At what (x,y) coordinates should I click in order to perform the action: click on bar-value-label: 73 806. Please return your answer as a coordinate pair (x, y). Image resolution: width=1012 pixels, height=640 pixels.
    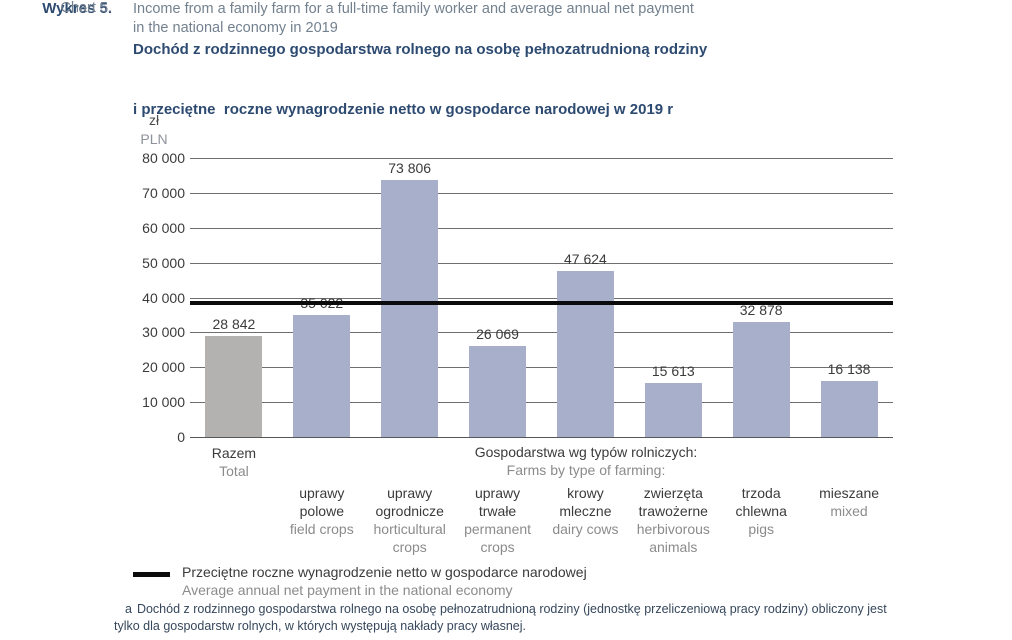
    Looking at the image, I should click on (410, 167).